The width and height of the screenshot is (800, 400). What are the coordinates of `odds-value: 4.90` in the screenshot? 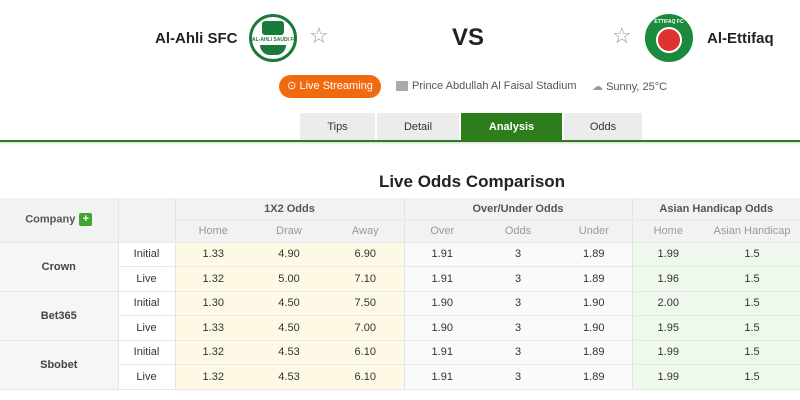 It's located at (289, 254).